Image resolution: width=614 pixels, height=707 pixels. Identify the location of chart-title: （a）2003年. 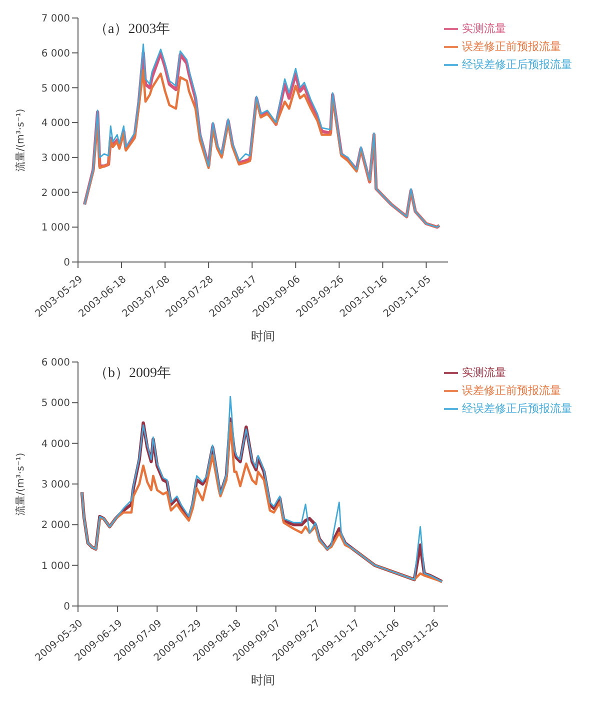
(132, 29).